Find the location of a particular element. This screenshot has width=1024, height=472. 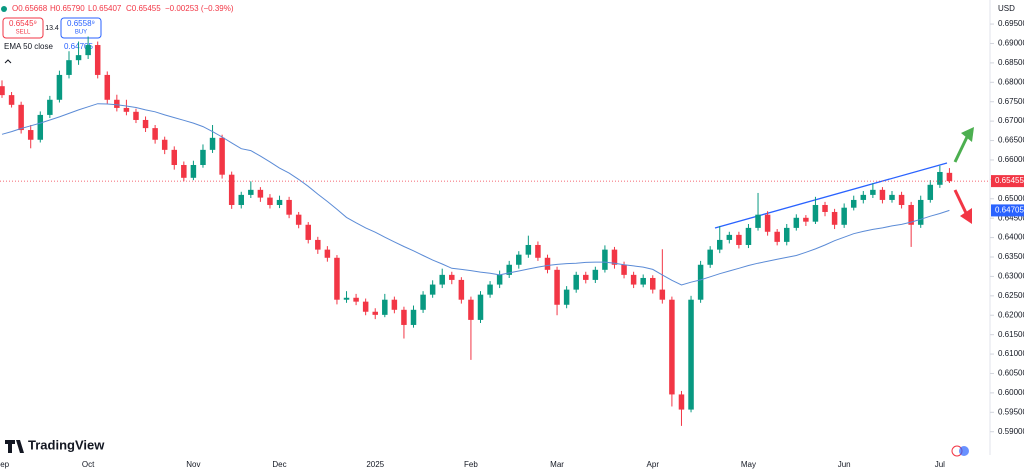

sell-label: SELL is located at coordinates (23, 33).